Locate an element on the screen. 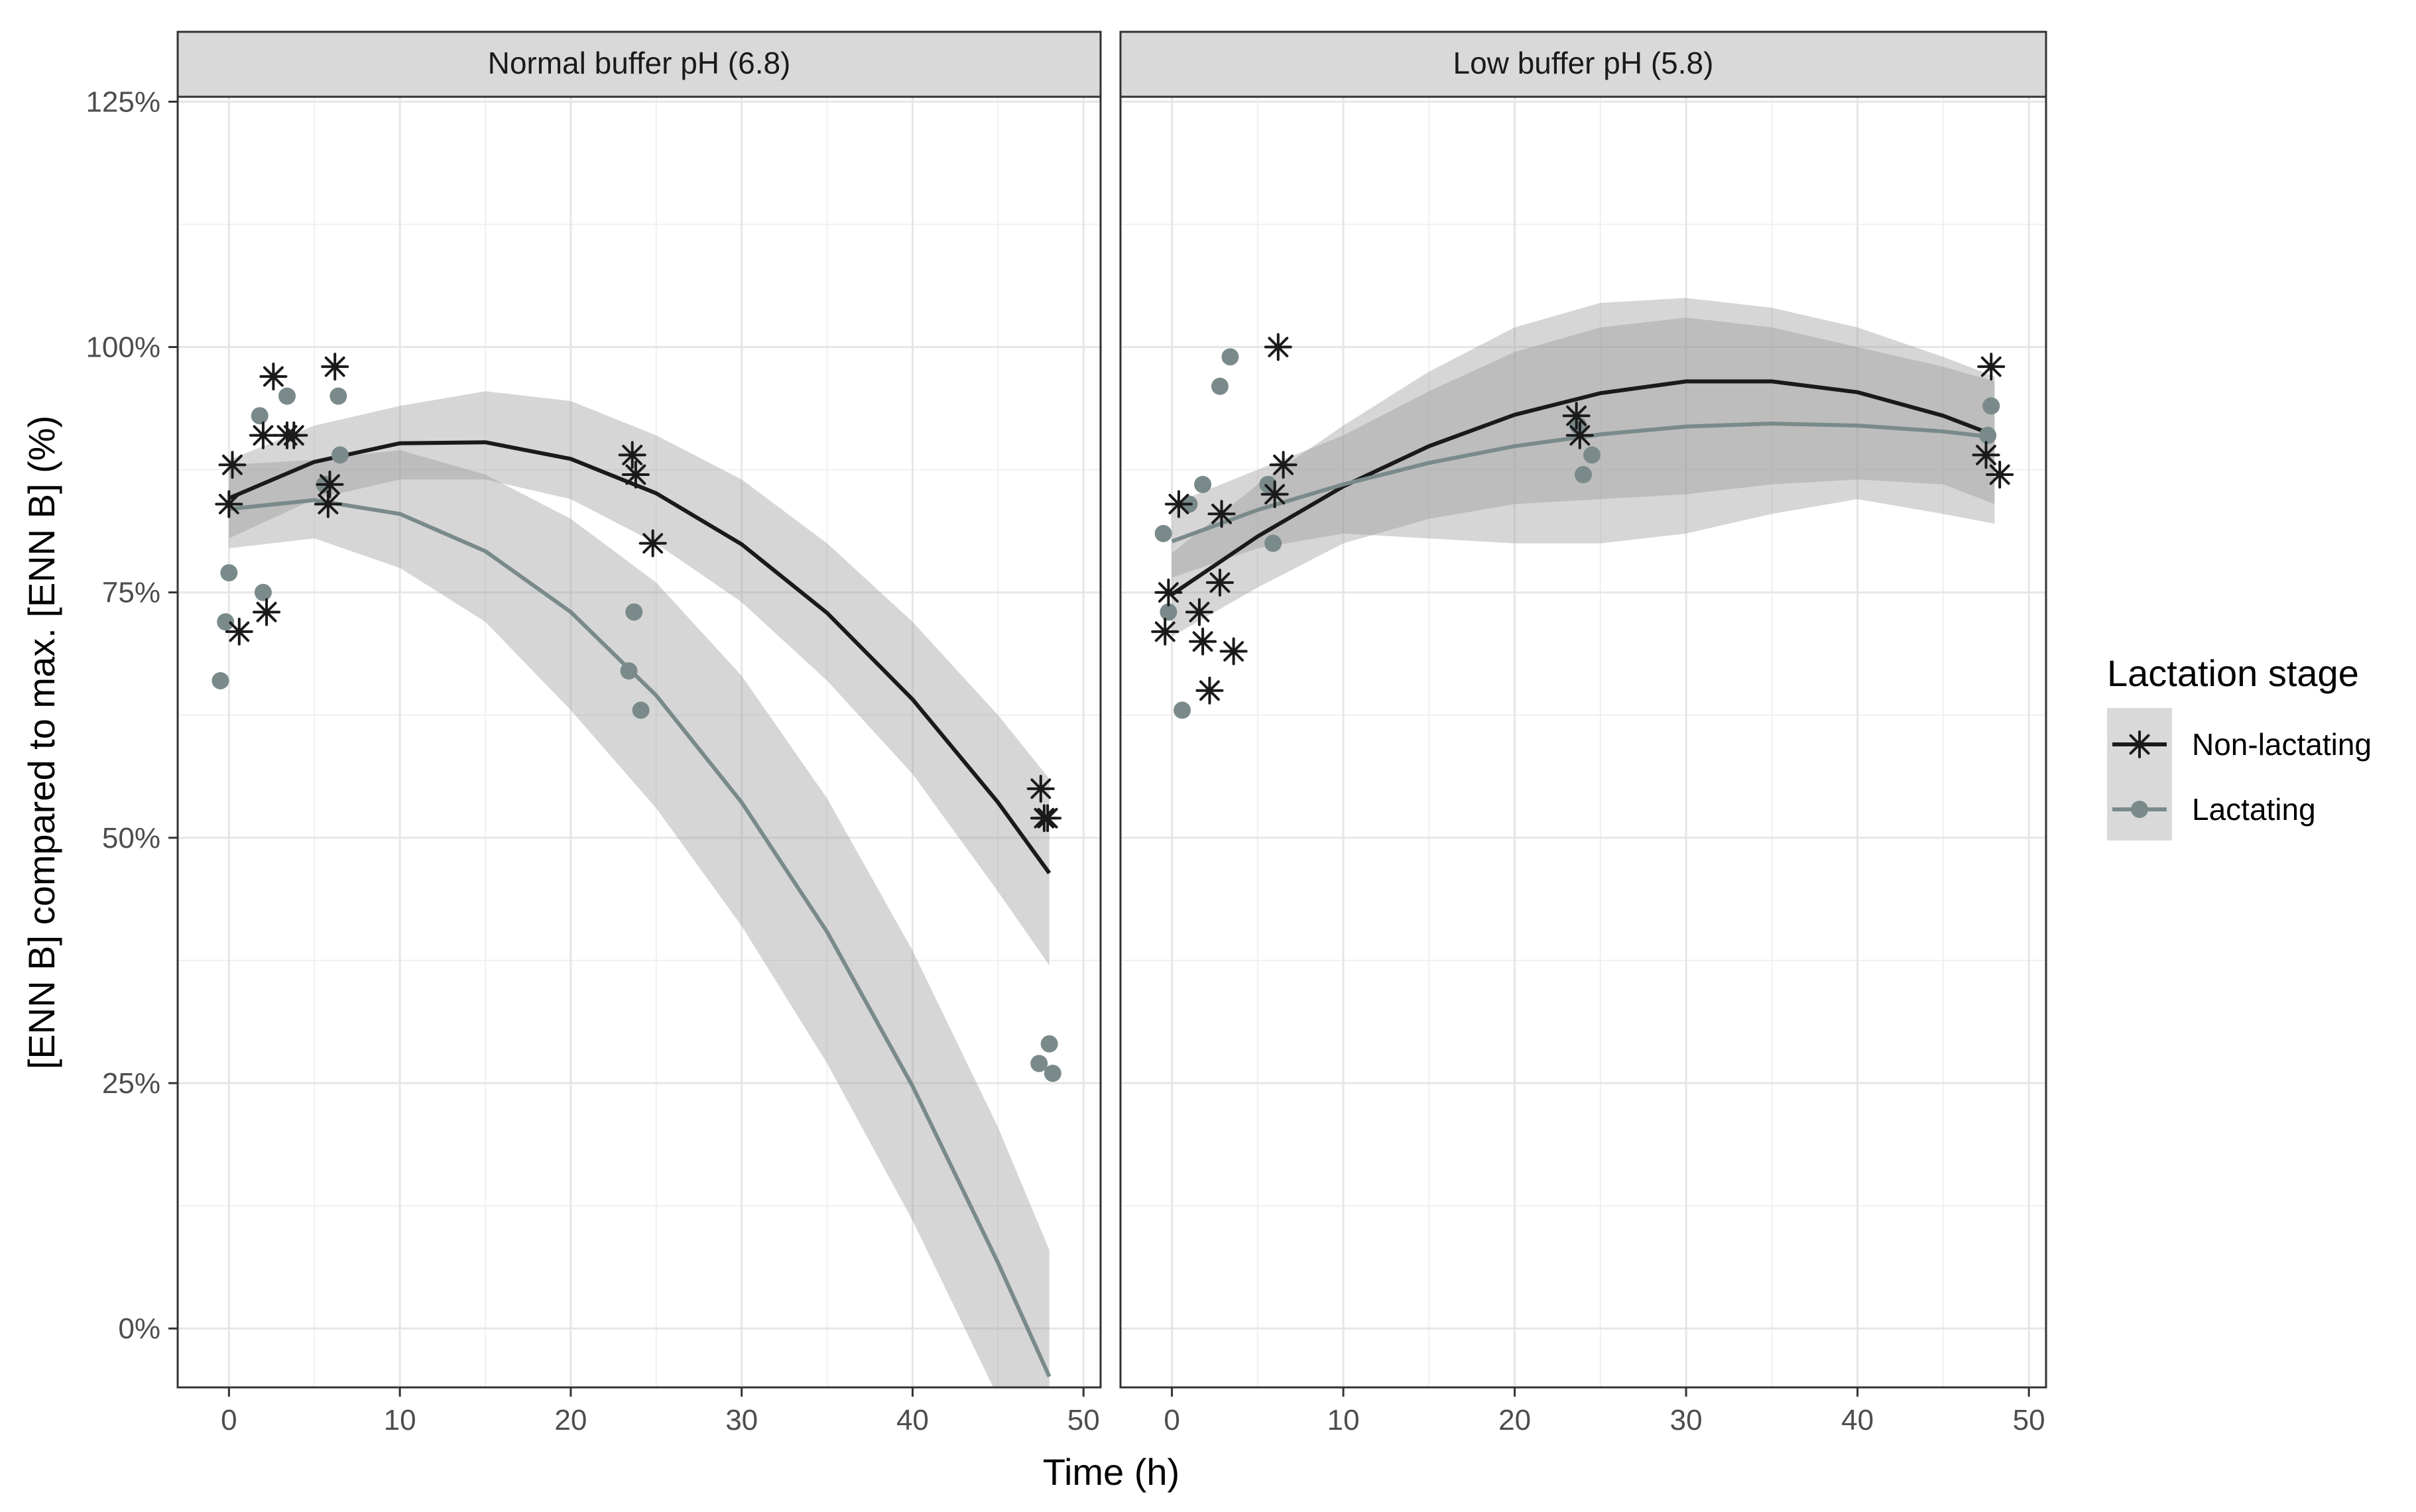  legend-circle-icon is located at coordinates (2139, 809).